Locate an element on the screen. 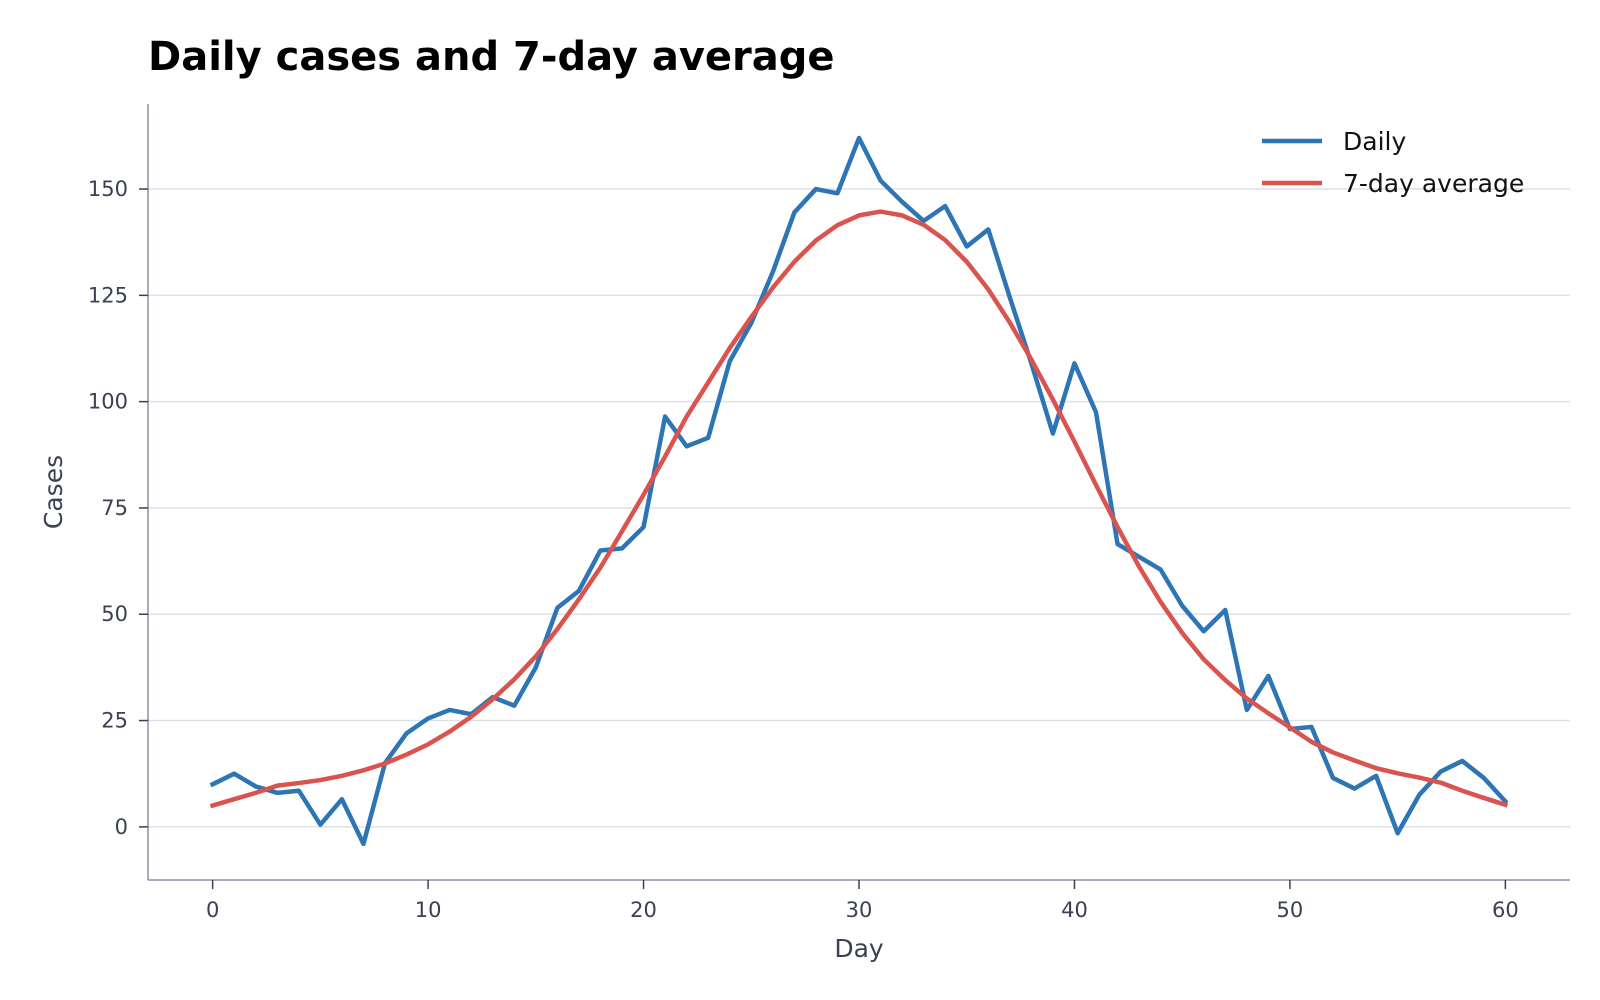 This screenshot has height=1000, width=1600. y-axis-label: Cases is located at coordinates (53, 492).